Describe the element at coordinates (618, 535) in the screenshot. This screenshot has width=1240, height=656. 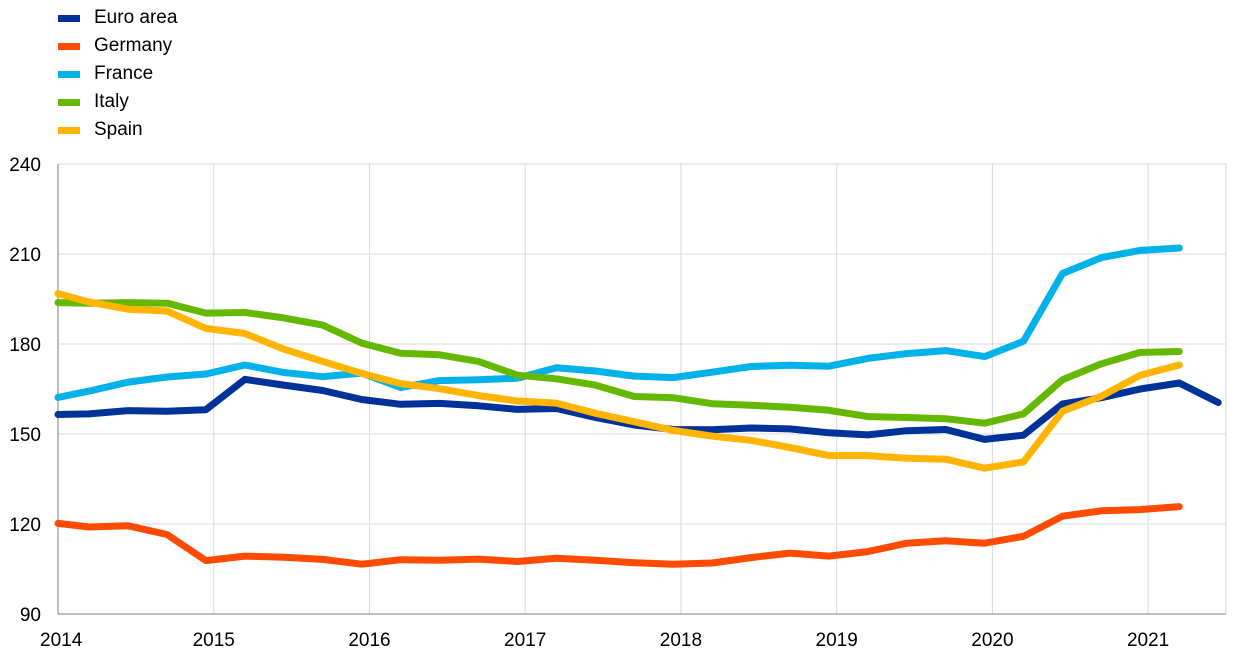
I see `series-line-germany` at that location.